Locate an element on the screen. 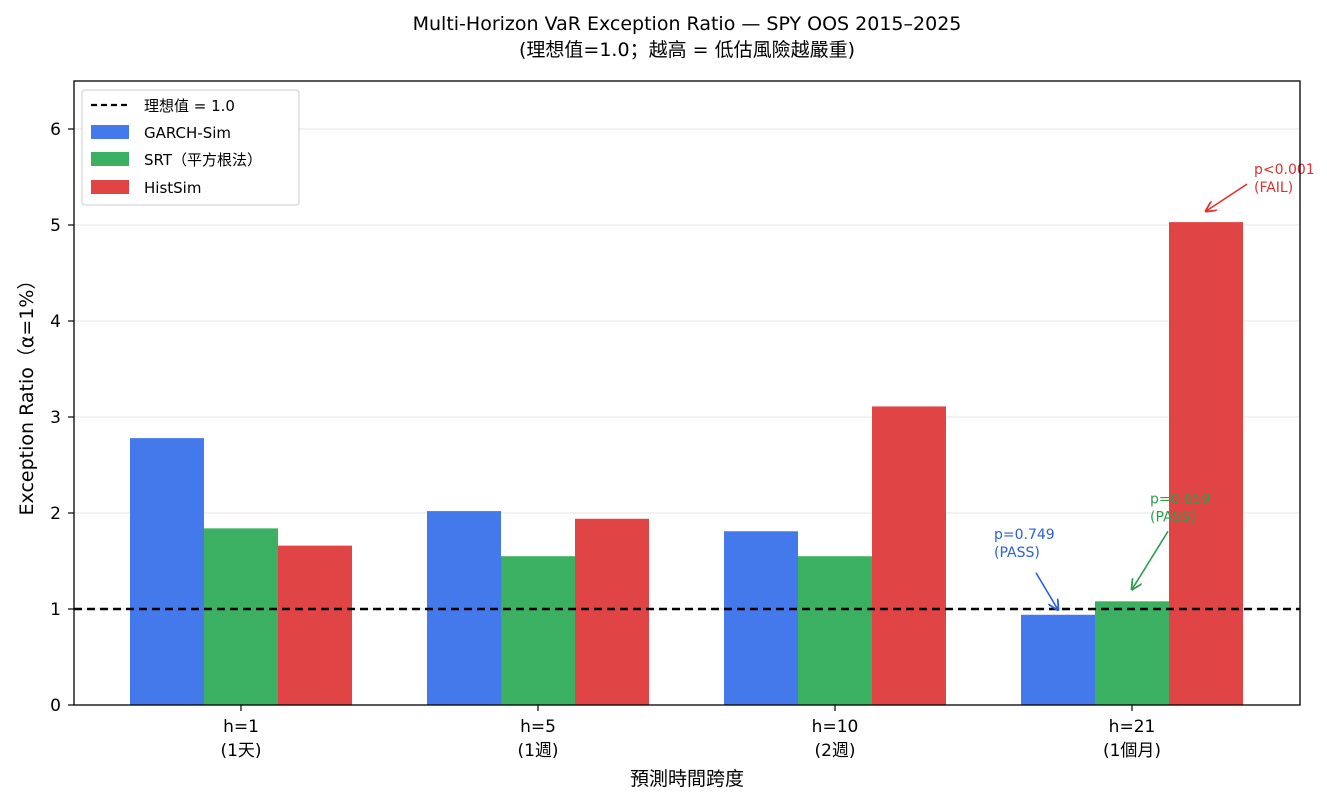 The width and height of the screenshot is (1327, 806). x-tick-label: (1個月) is located at coordinates (1132, 751).